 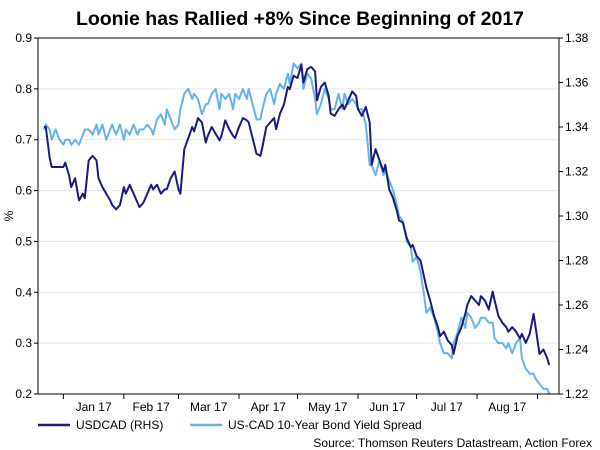 What do you see at coordinates (577, 305) in the screenshot?
I see `y-right-tick-label: 1.26` at bounding box center [577, 305].